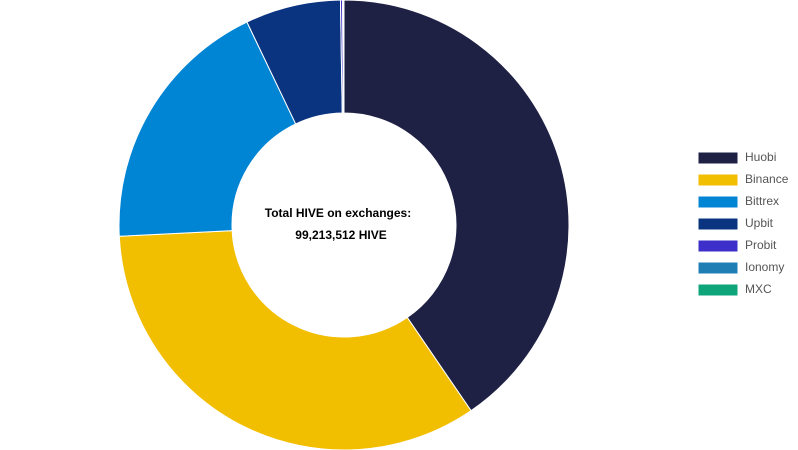 The width and height of the screenshot is (798, 450). Describe the element at coordinates (762, 201) in the screenshot. I see `legend-label: Bittrex` at that location.